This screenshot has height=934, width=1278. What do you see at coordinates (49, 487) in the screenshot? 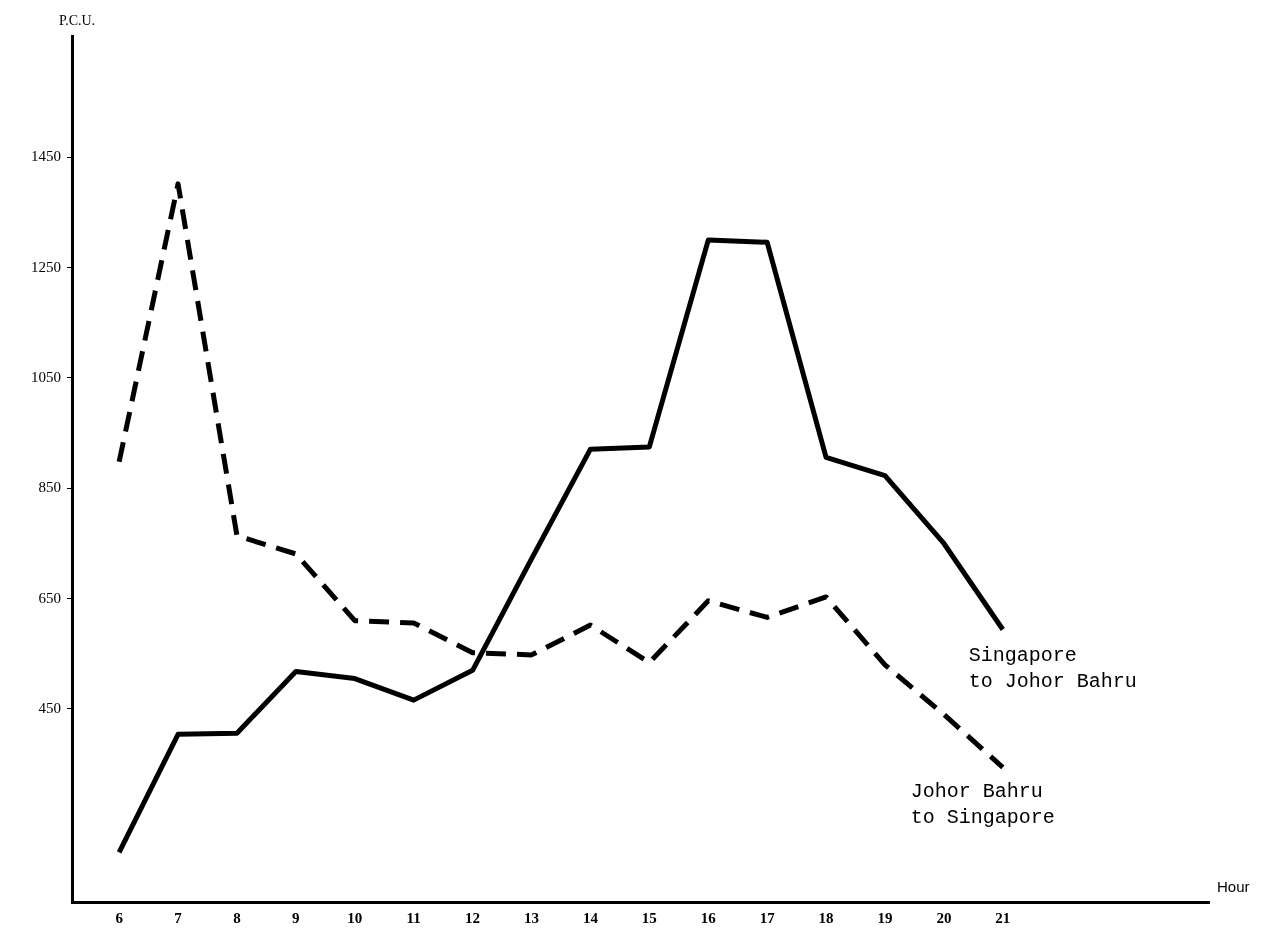
I see `y-tick-label: 850` at bounding box center [49, 487].